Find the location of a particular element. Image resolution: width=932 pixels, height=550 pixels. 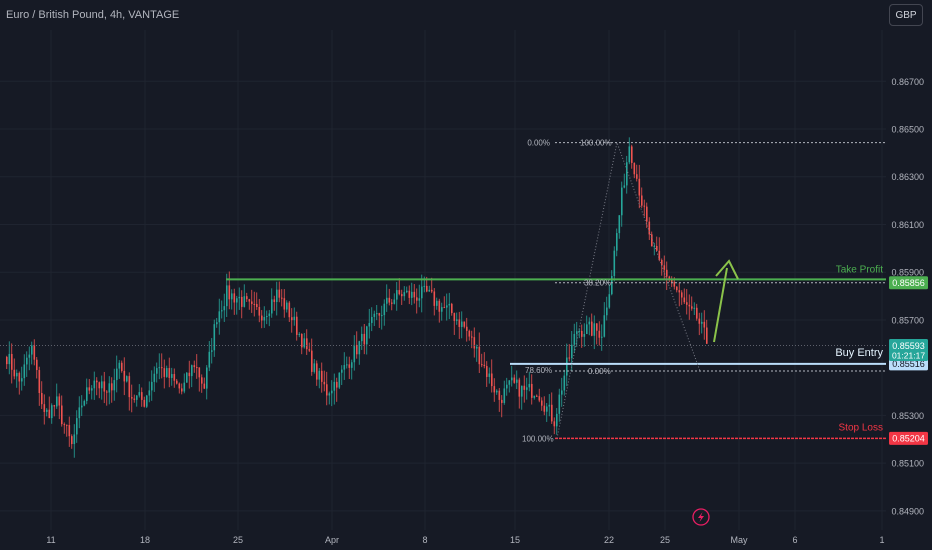

y-tick-label: 0.85100 is located at coordinates (907, 464).